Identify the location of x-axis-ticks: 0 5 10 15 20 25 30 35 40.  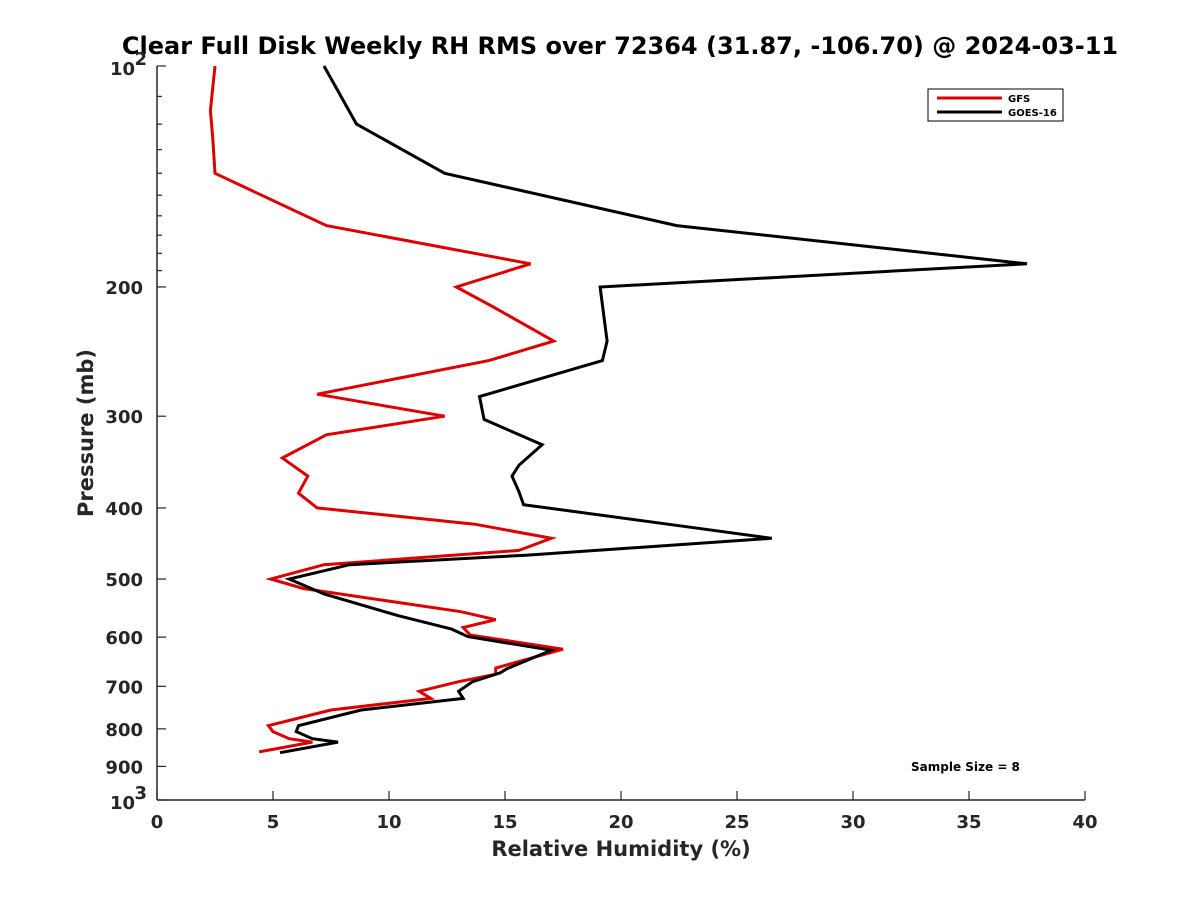
(624, 812).